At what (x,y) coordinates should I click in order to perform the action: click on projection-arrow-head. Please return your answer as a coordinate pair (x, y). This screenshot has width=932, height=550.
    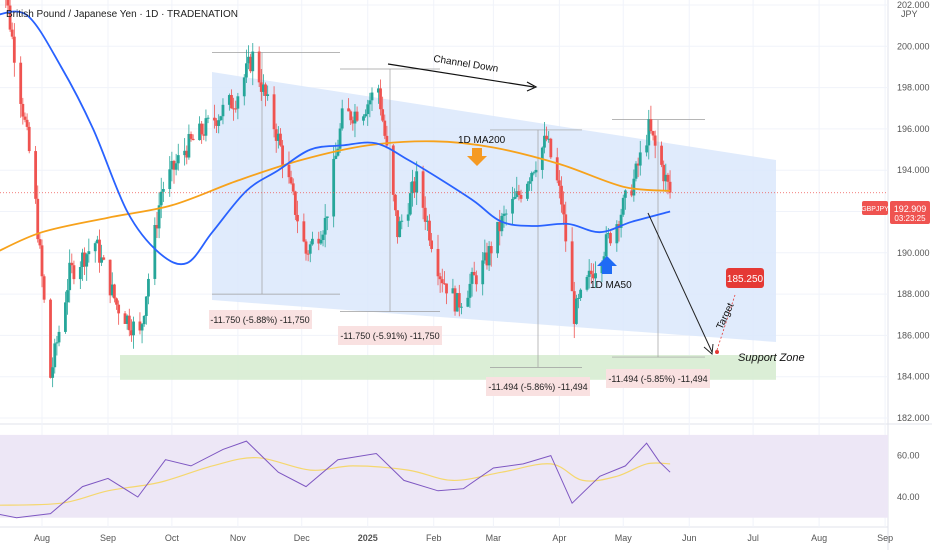
    Looking at the image, I should click on (708, 349).